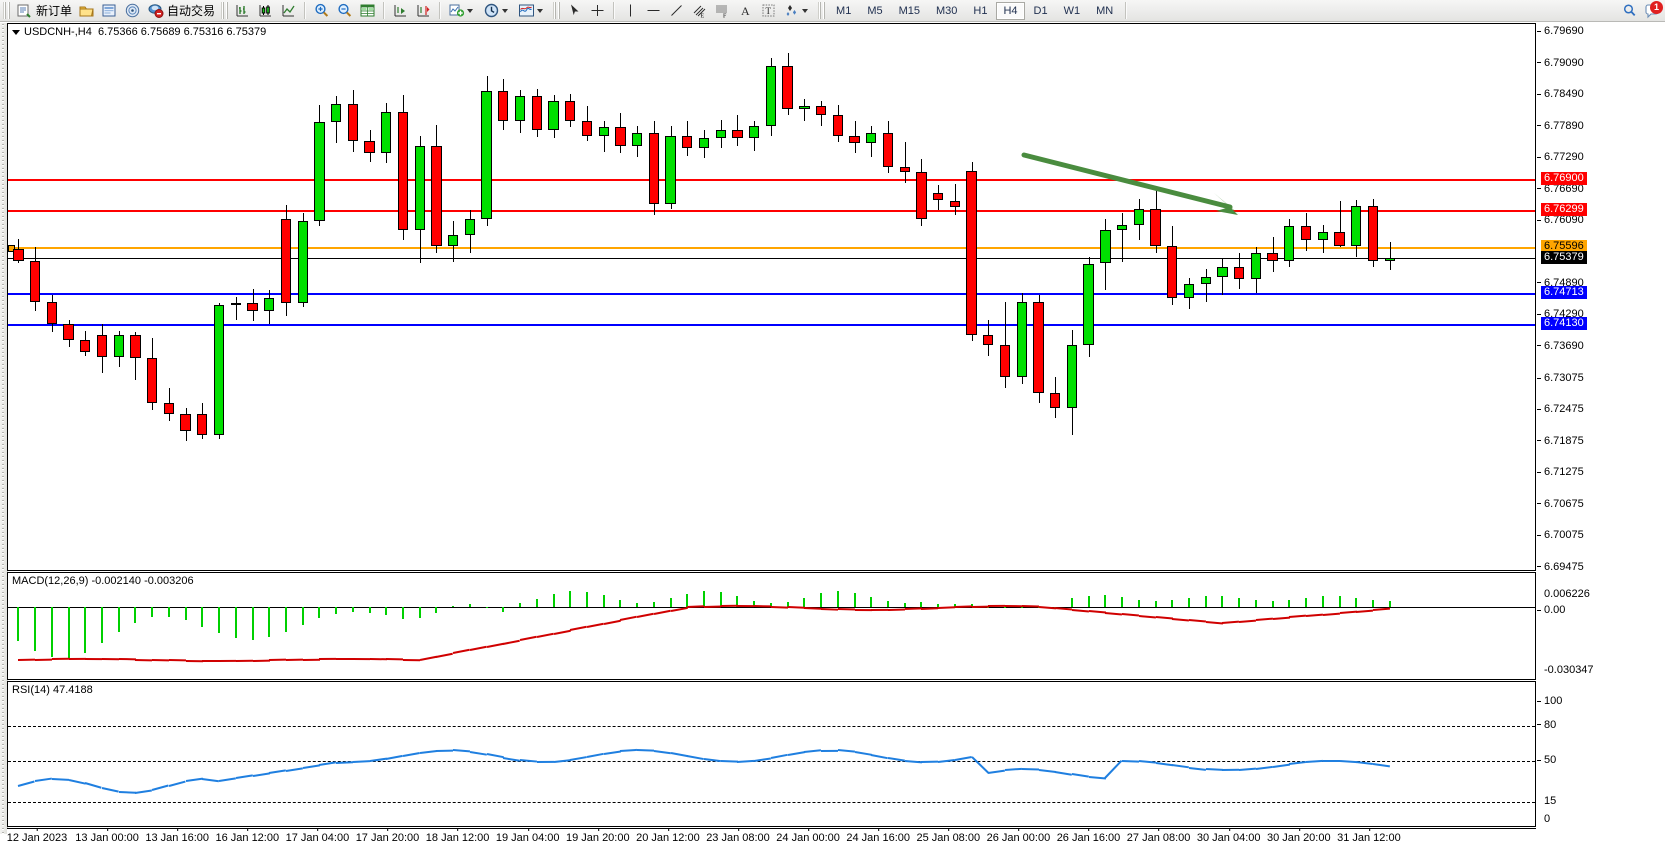 This screenshot has width=1665, height=856. What do you see at coordinates (1564, 323) in the screenshot?
I see `price-tag-support-lower: 6.74130` at bounding box center [1564, 323].